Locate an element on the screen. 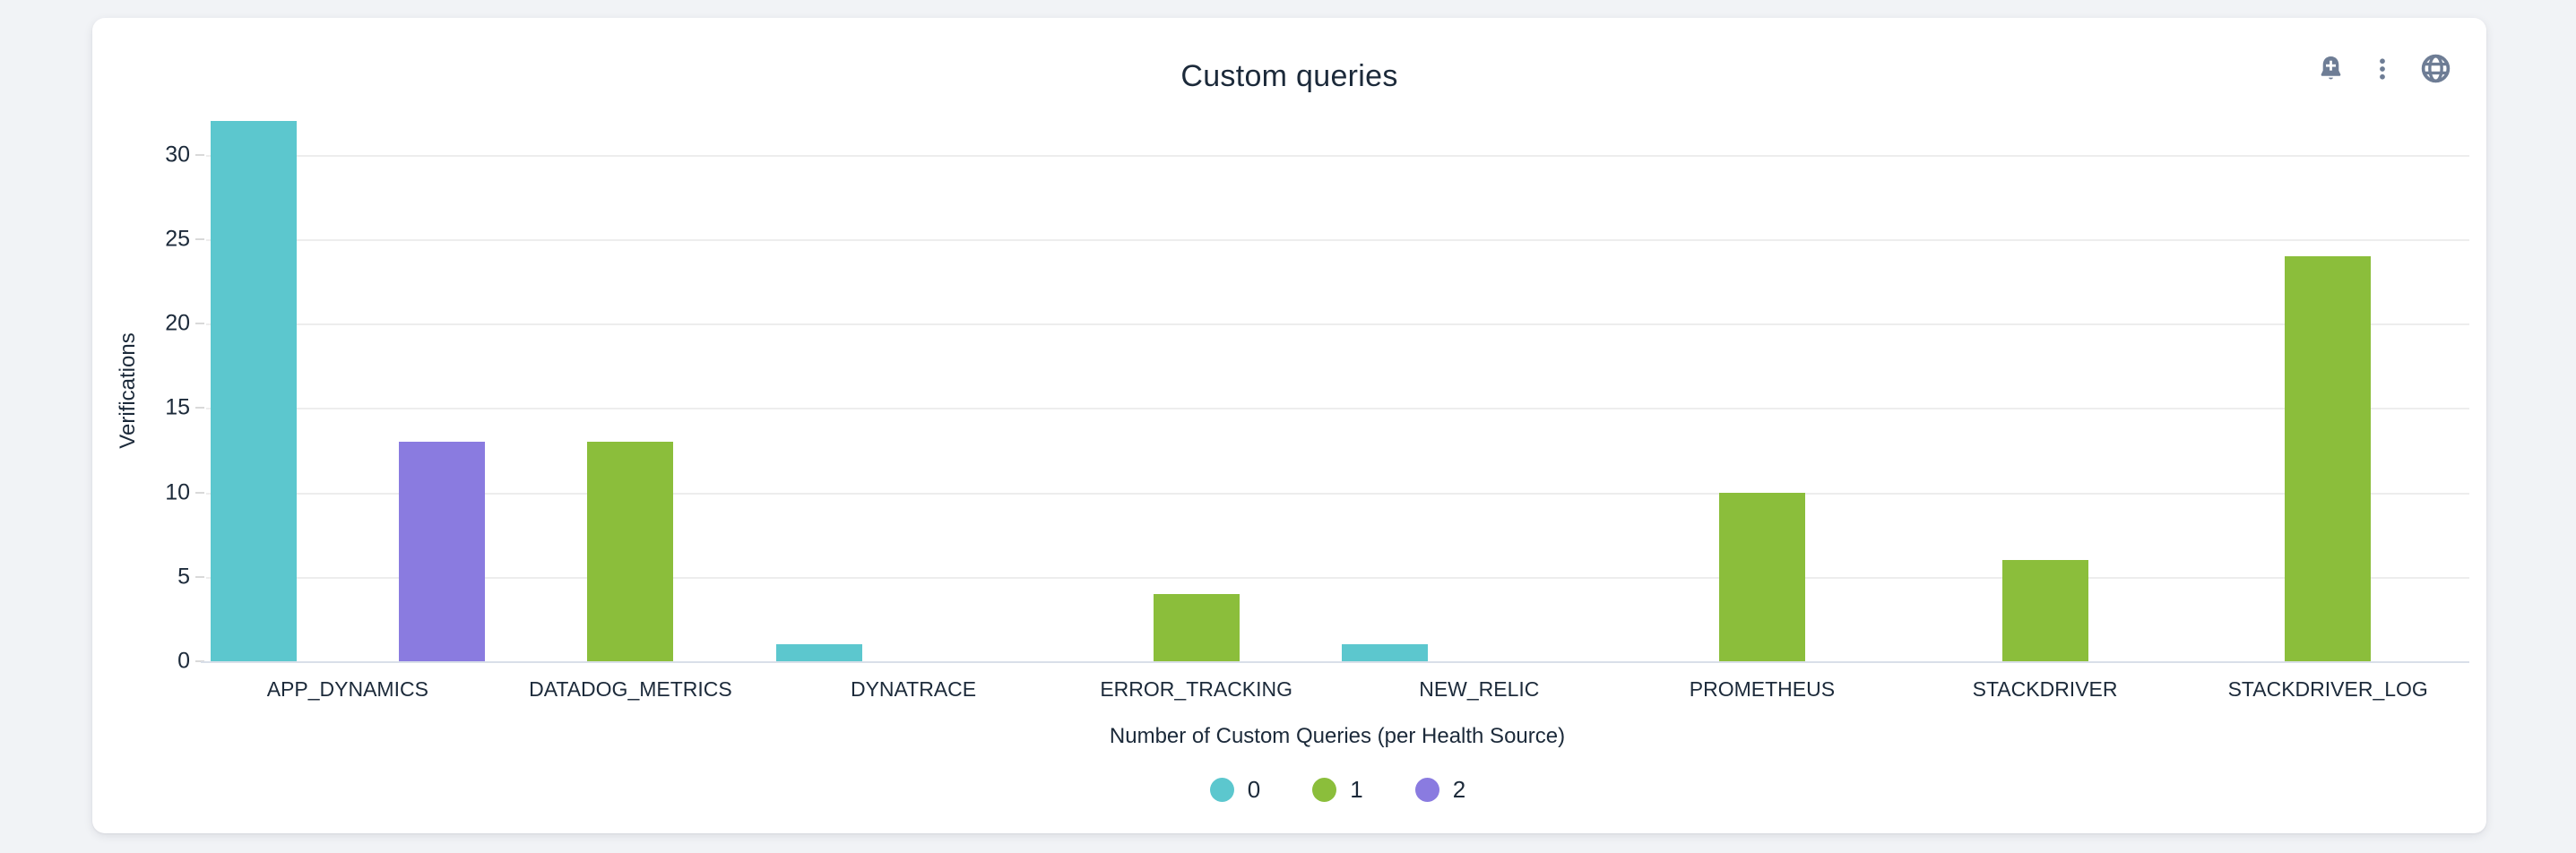 The height and width of the screenshot is (853, 2576). y-tick-label: 25 is located at coordinates (177, 239).